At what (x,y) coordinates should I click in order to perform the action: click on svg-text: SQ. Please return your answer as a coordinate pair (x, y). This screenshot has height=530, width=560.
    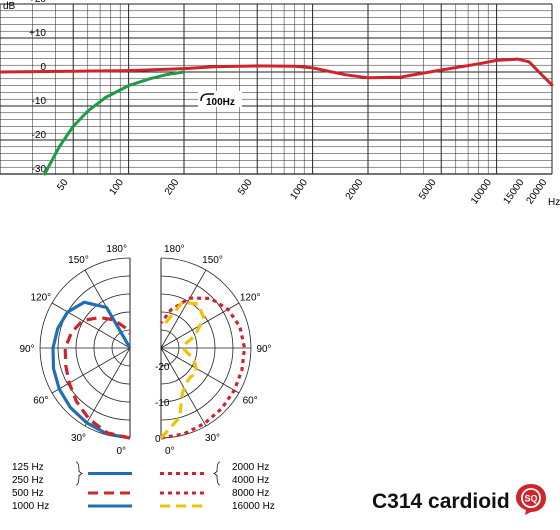
    Looking at the image, I should click on (530, 499).